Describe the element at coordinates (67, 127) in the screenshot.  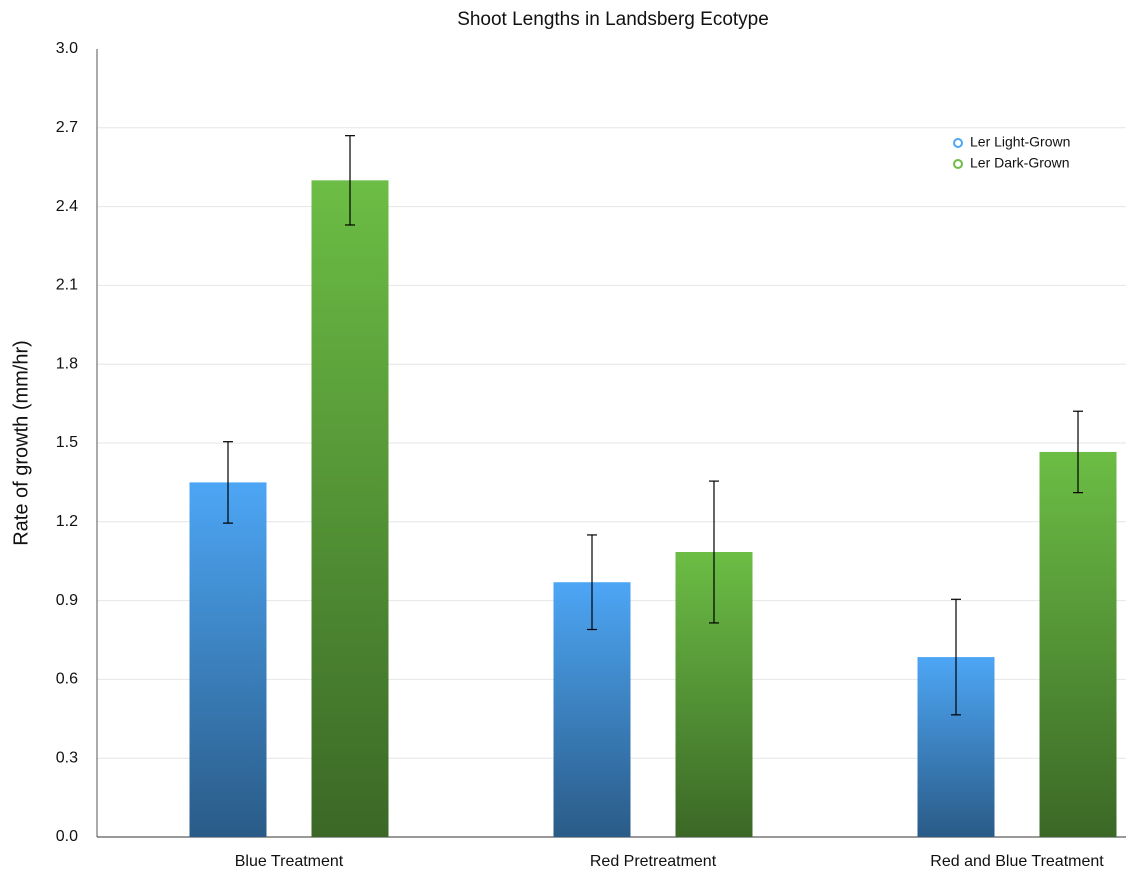
I see `y-tick-label: 2.7` at that location.